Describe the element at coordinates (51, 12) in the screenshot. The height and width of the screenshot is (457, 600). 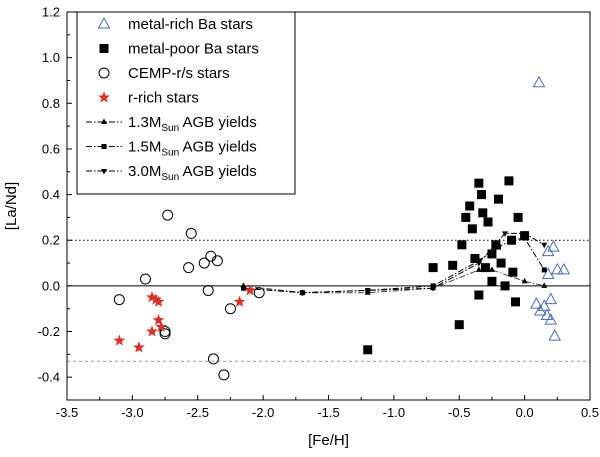
I see `y-tick-label: 1.2` at that location.